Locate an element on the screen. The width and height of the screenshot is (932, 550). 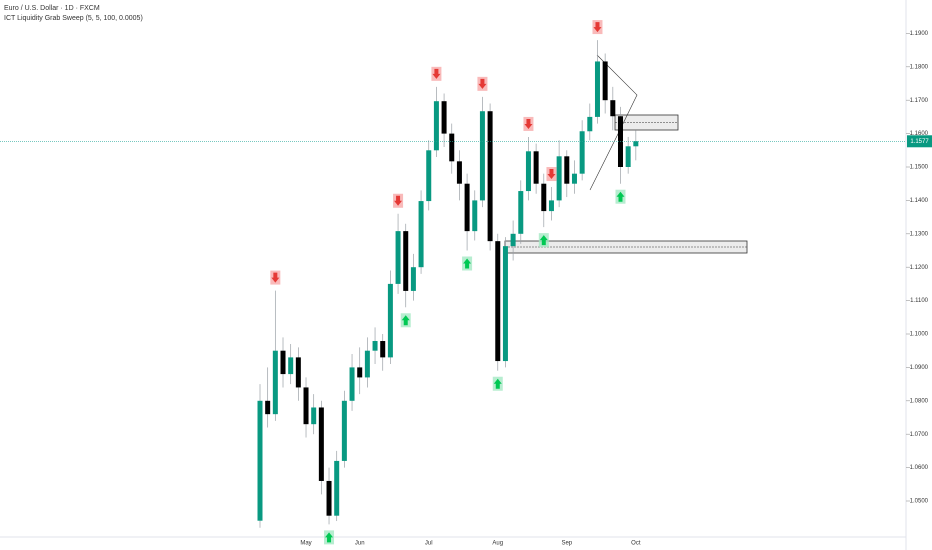
y-tick-label: 1.1500 is located at coordinates (919, 168).